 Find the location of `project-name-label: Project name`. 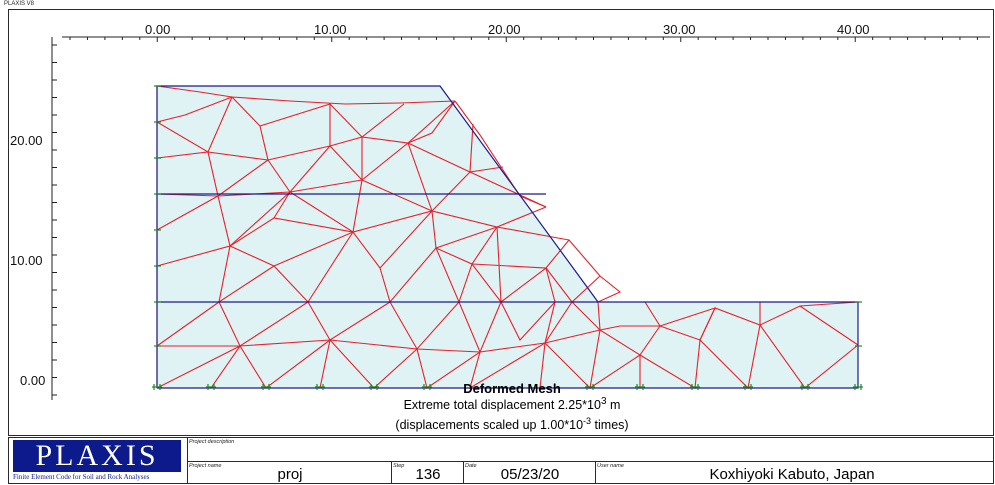

project-name-label: Project name is located at coordinates (205, 466).